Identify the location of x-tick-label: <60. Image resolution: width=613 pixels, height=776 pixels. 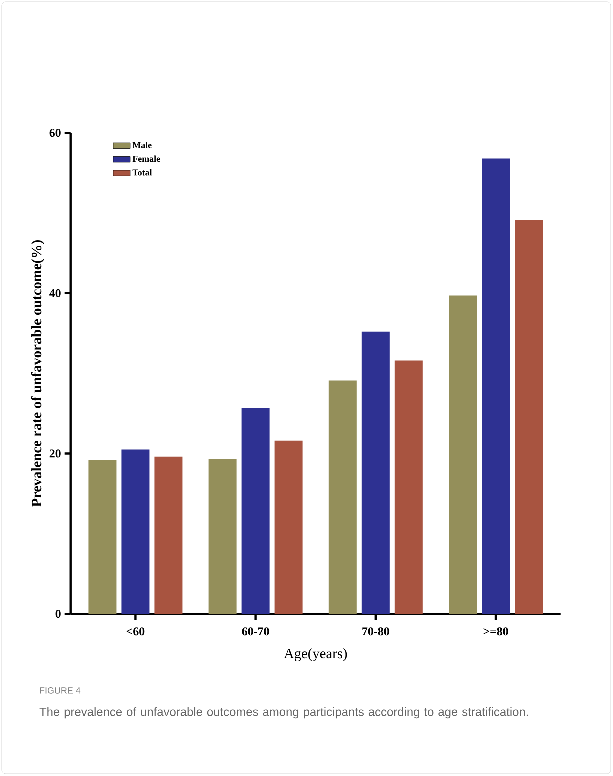
(135, 632).